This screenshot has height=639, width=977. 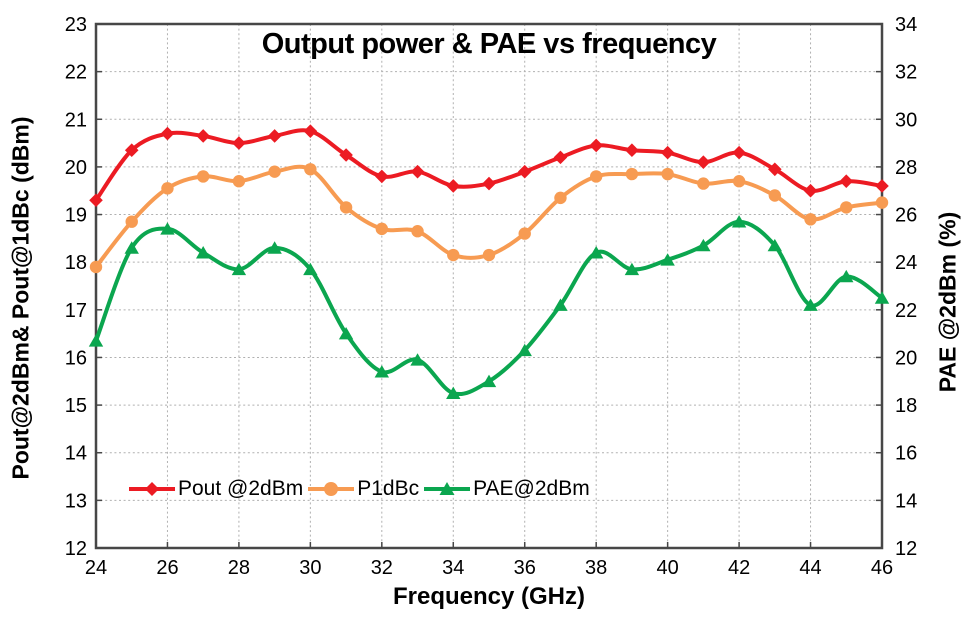 I want to click on marker-p1dbc-25ghz, so click(x=131, y=221).